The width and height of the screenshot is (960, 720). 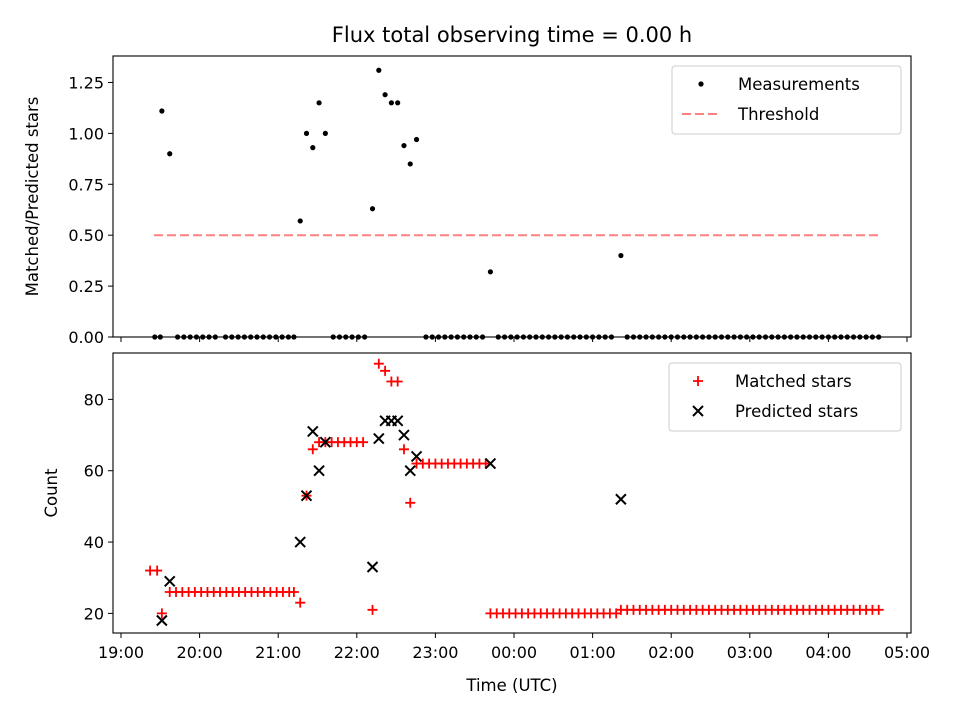 What do you see at coordinates (32, 197) in the screenshot?
I see `y-axis-label: Matched/Predicted stars` at bounding box center [32, 197].